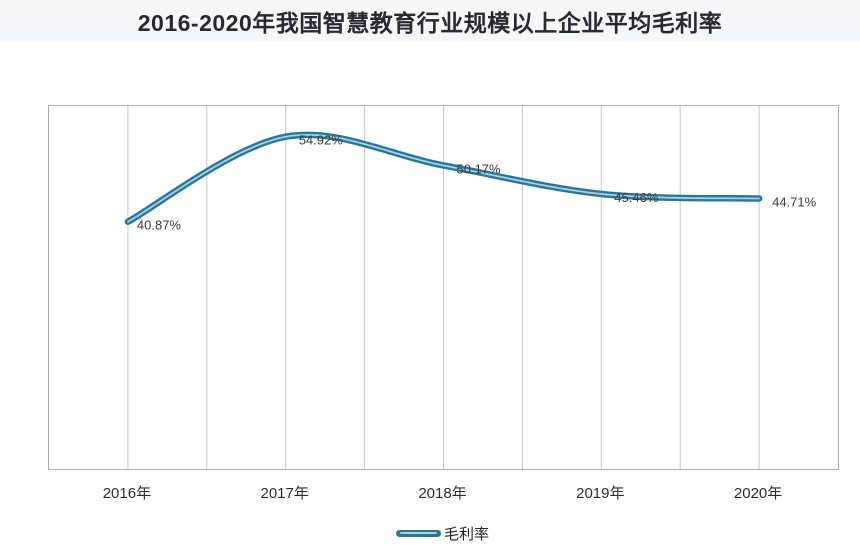  I want to click on chart-title-bar: 2016-2020年我国智慧教育行业规模以上企业平均毛利率, so click(430, 21).